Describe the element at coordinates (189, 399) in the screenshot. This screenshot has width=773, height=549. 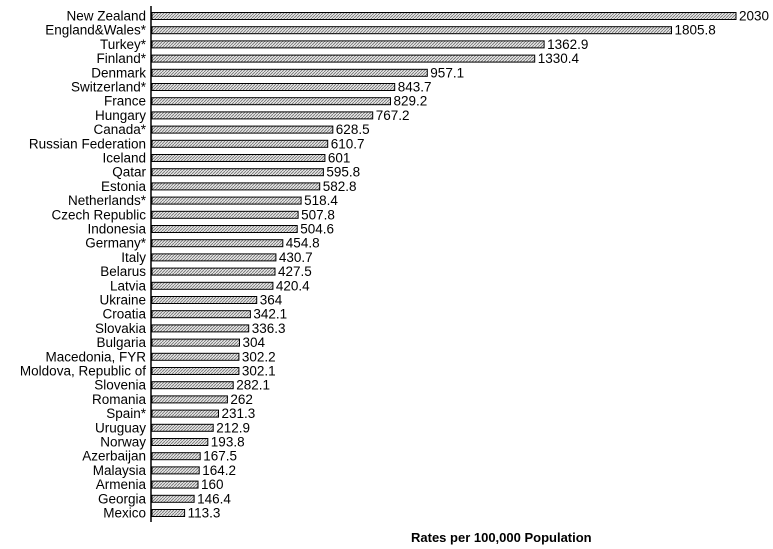
I see `bar-romania` at that location.